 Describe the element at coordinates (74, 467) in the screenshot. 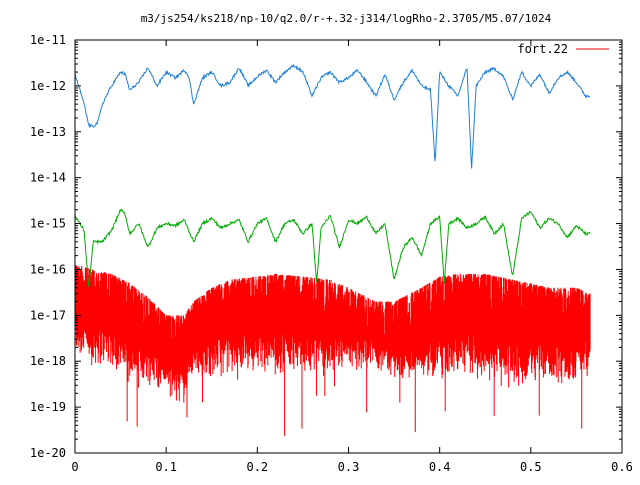

I see `x-tick-label: 0` at that location.